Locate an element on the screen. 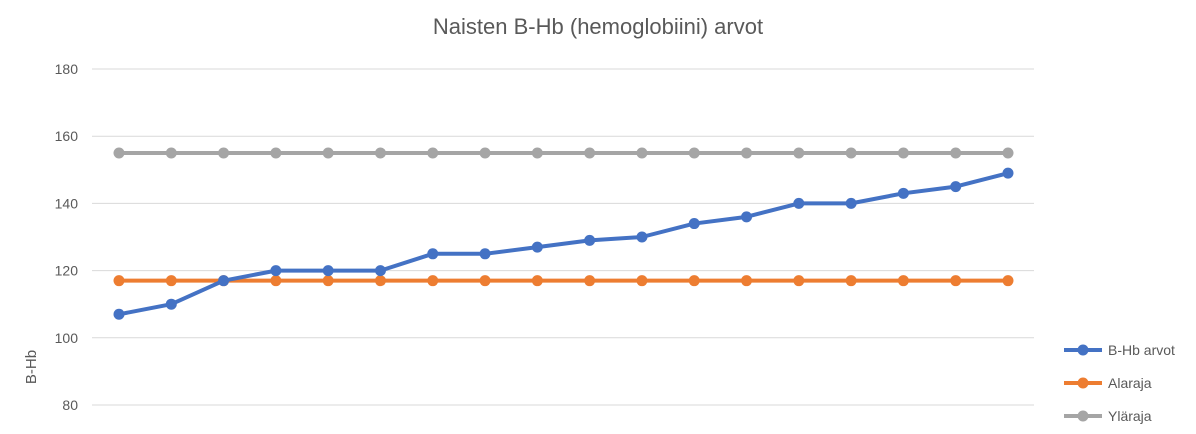  y-tick-label: 100 is located at coordinates (67, 338).